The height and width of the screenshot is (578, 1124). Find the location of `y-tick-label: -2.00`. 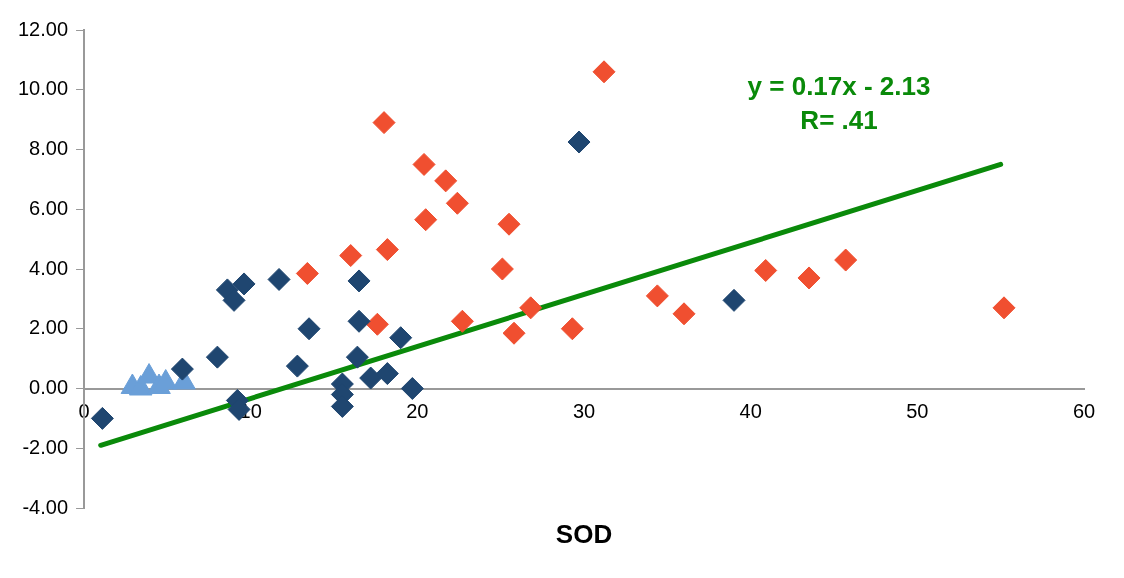

y-tick-label: -2.00 is located at coordinates (45, 446).